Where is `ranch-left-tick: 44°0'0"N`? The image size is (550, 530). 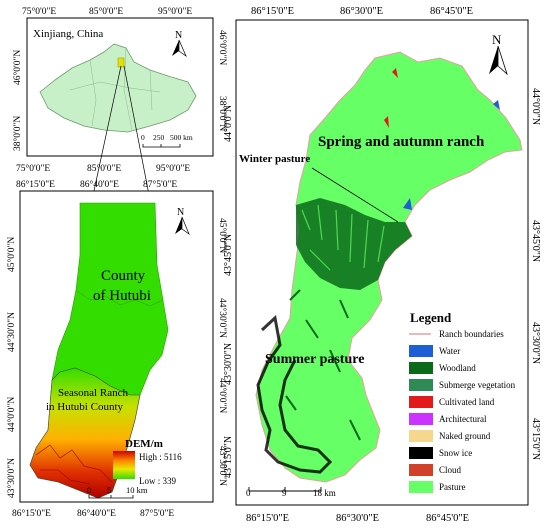 ranch-left-tick: 44°0'0"N is located at coordinates (228, 123).